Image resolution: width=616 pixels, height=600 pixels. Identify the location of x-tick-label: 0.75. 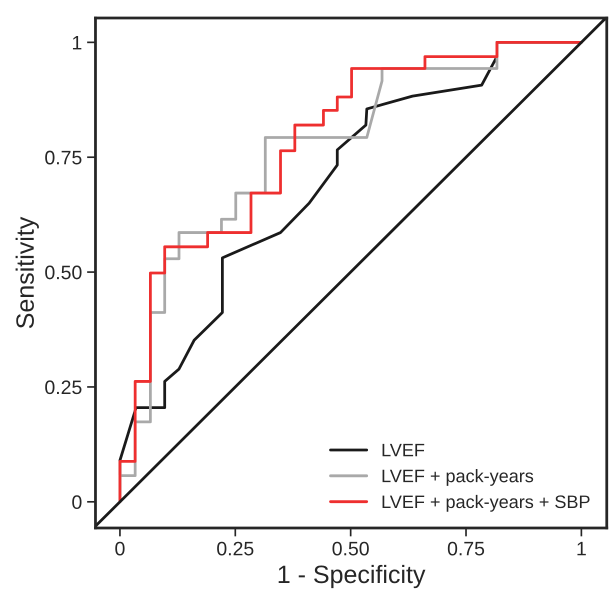
(466, 549).